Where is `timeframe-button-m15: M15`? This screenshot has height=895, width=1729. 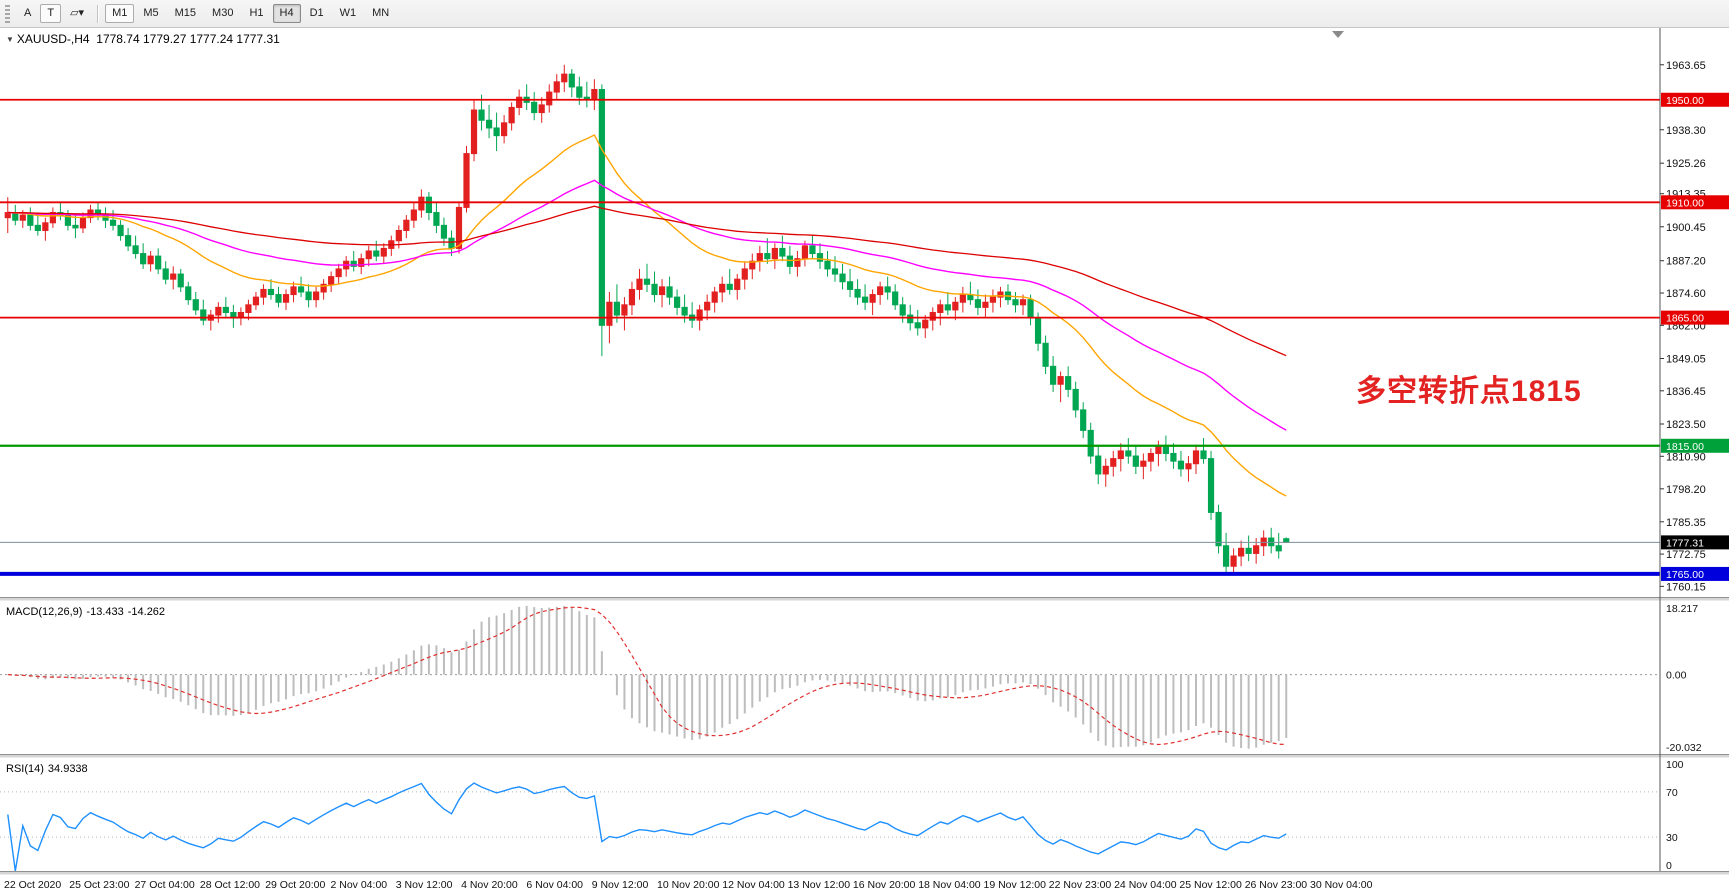 timeframe-button-m15: M15 is located at coordinates (185, 13).